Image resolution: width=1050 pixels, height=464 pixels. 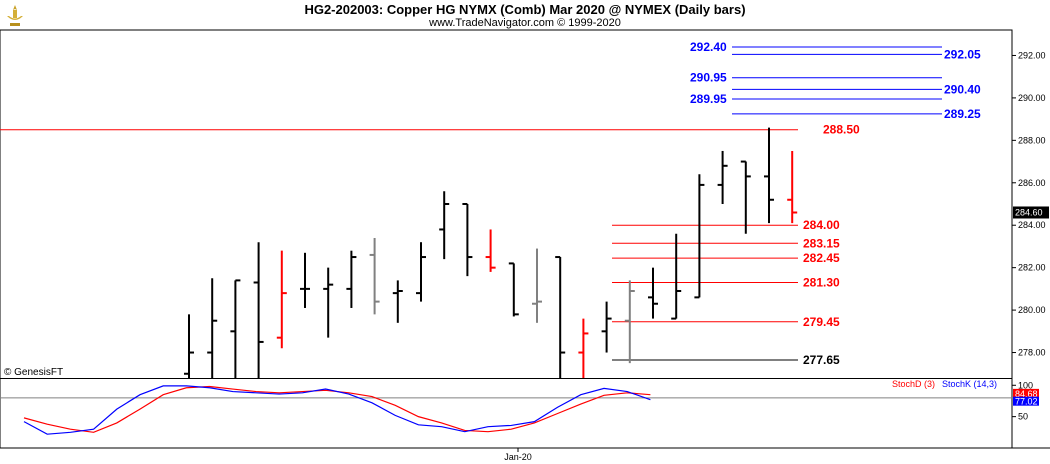 I want to click on last-price-box, so click(x=1031, y=212).